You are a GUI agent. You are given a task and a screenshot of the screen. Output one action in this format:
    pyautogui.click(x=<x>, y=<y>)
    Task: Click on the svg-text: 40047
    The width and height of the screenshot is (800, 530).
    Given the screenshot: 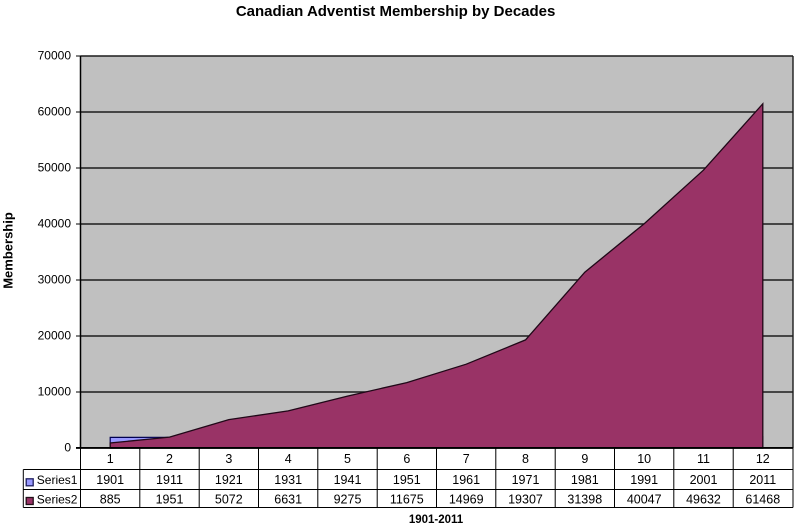 What is the action you would take?
    pyautogui.click(x=644, y=499)
    